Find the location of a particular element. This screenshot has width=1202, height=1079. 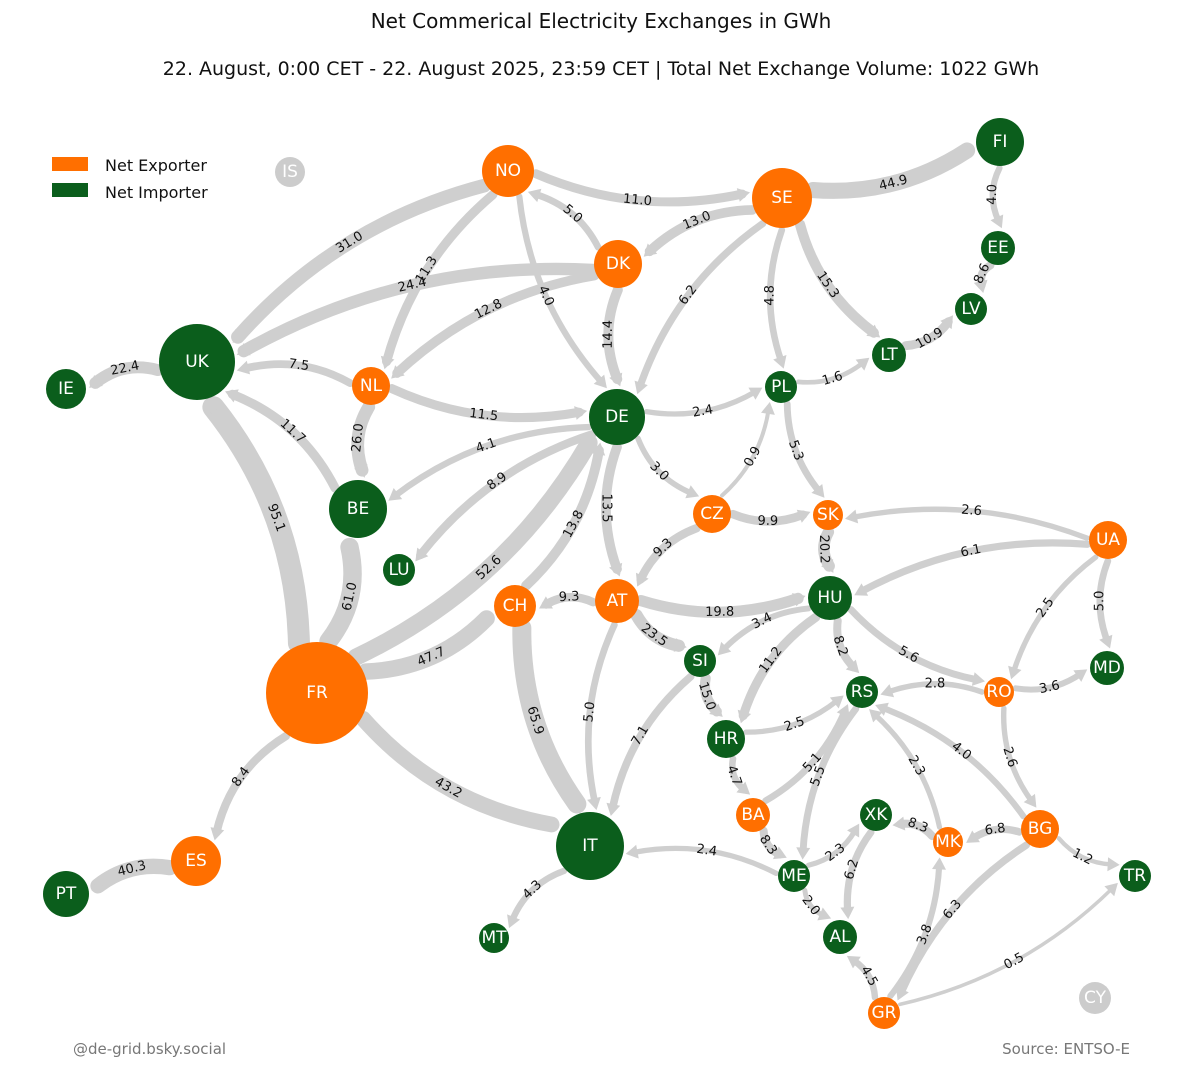

country-code-at: AT is located at coordinates (617, 601).